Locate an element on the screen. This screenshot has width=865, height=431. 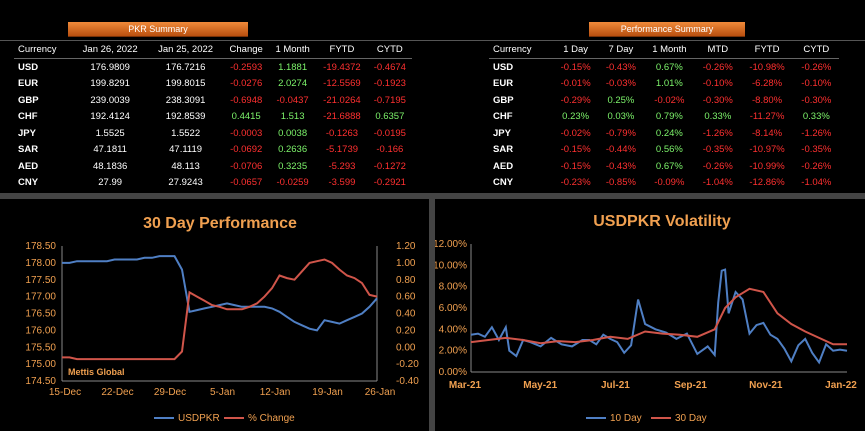
perf-cell: -0.29% is located at coordinates (575, 100).